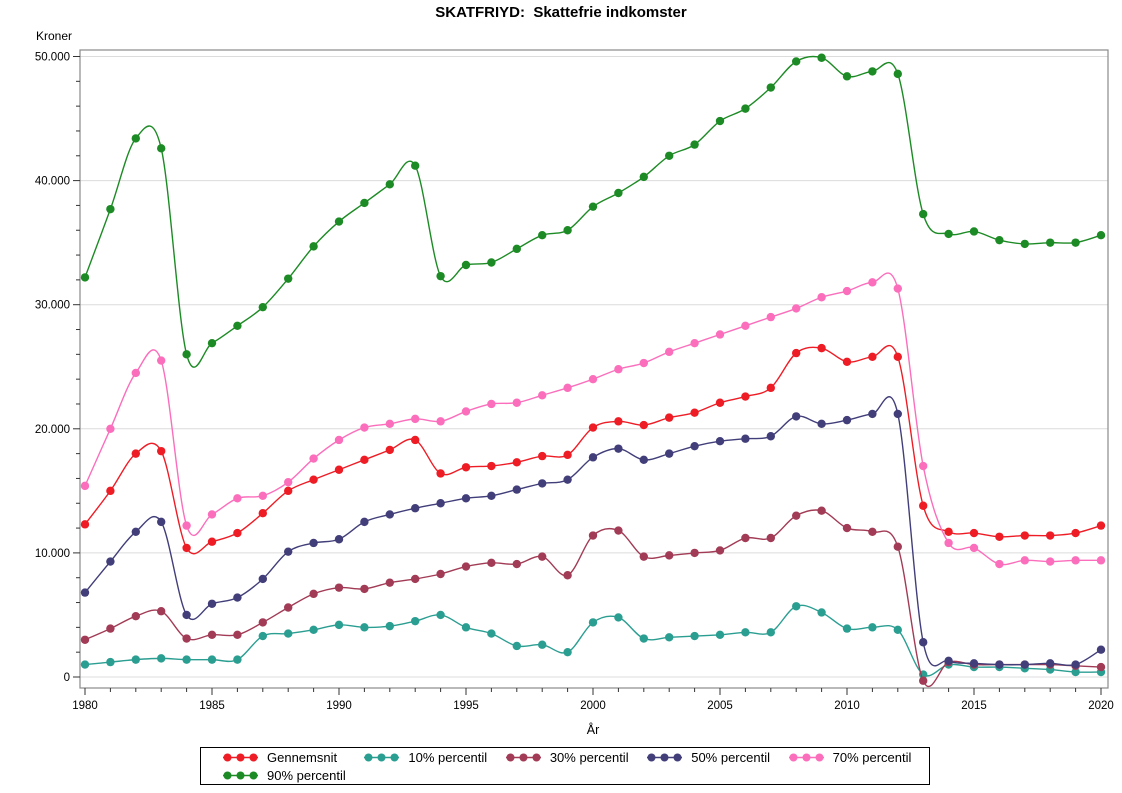 The height and width of the screenshot is (793, 1122). Describe the element at coordinates (52, 306) in the screenshot. I see `y-tick-label: 30.000` at that location.